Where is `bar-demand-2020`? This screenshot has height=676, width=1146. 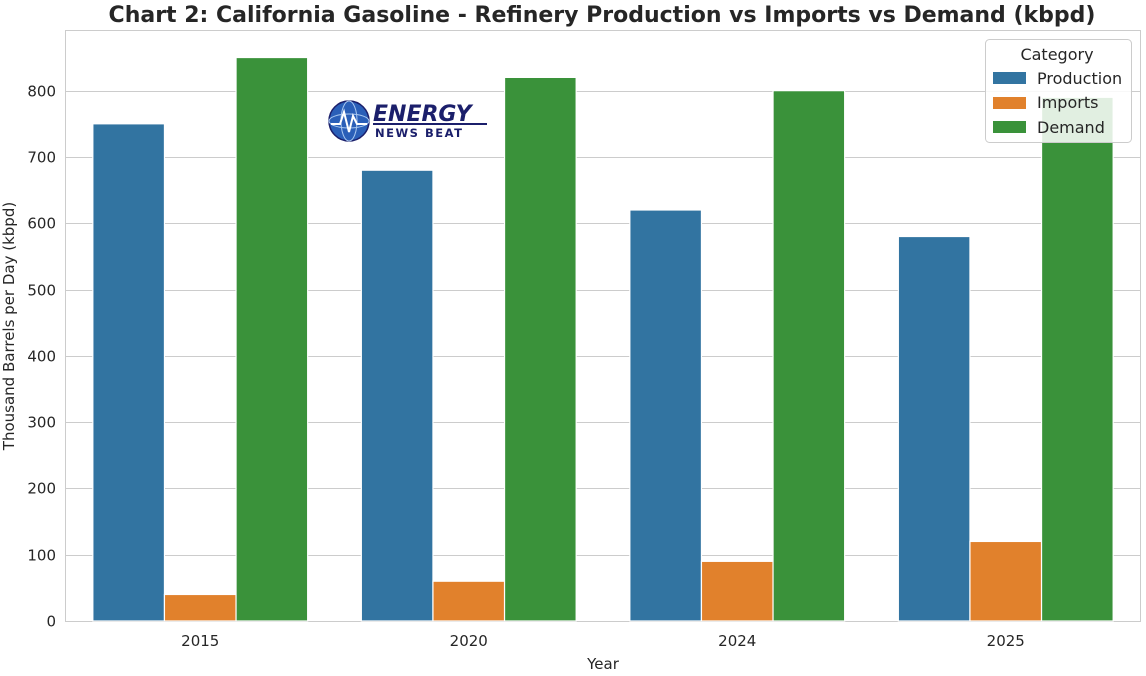
bar-demand-2020 is located at coordinates (540, 349).